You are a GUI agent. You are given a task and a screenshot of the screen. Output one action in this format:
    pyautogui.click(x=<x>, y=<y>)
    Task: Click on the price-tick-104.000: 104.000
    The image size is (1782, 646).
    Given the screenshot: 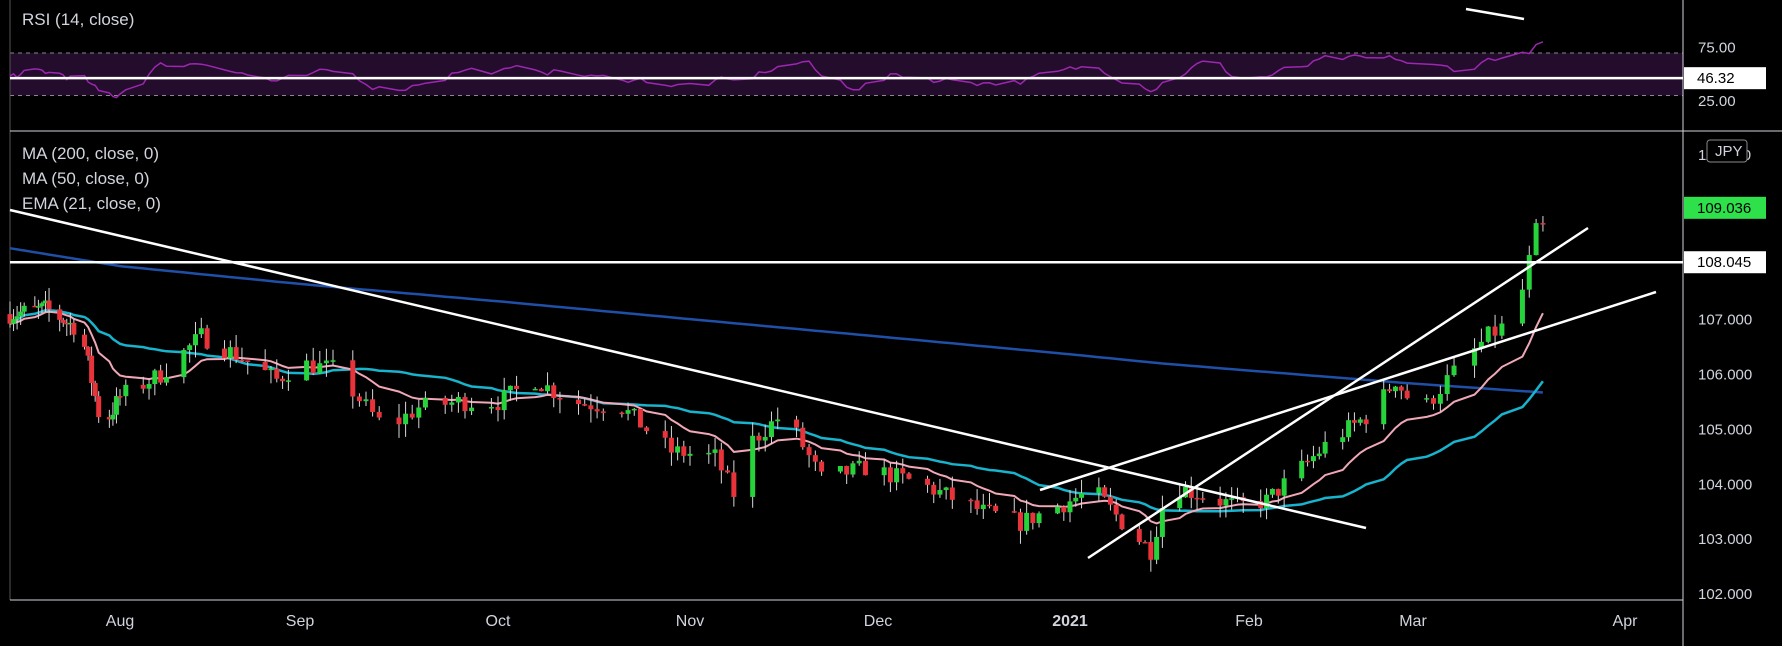 What is the action you would take?
    pyautogui.click(x=1725, y=484)
    